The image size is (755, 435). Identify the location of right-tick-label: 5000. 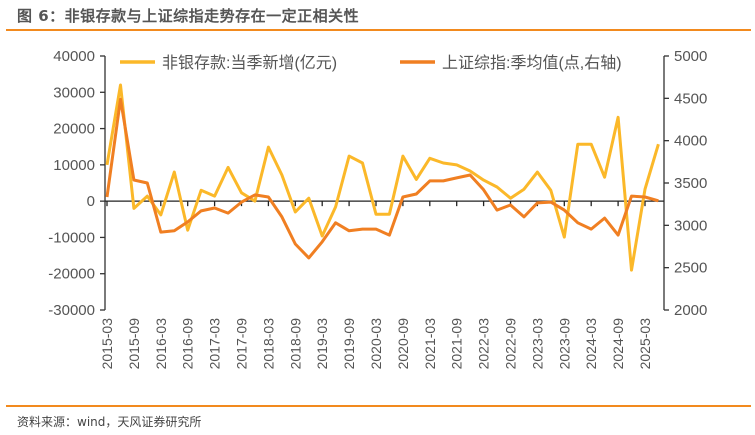
(690, 56).